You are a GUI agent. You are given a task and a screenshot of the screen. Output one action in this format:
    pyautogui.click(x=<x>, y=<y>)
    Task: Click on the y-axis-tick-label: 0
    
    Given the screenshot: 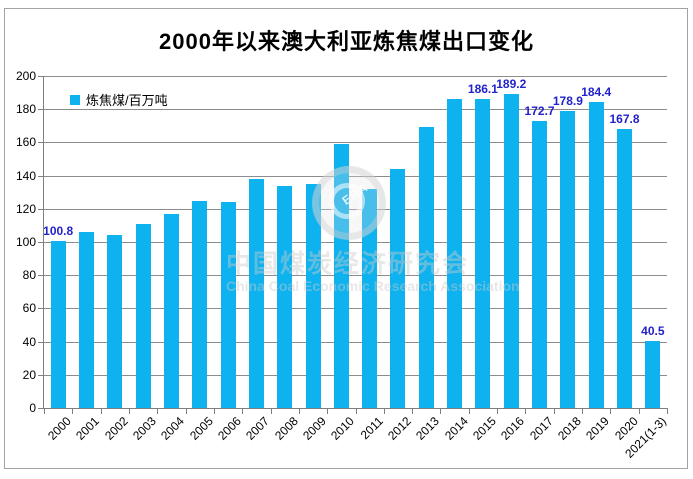 What is the action you would take?
    pyautogui.click(x=32, y=408)
    